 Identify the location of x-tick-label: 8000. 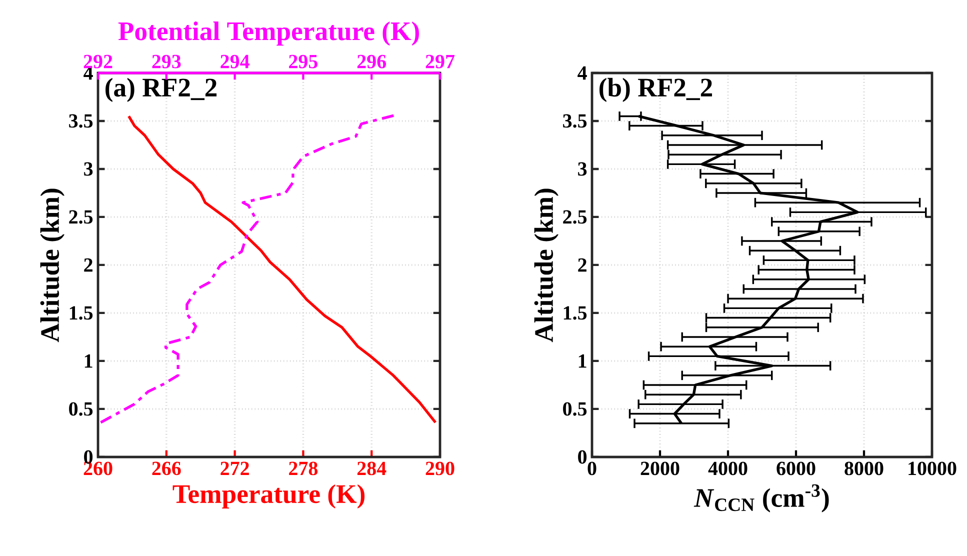
(864, 469).